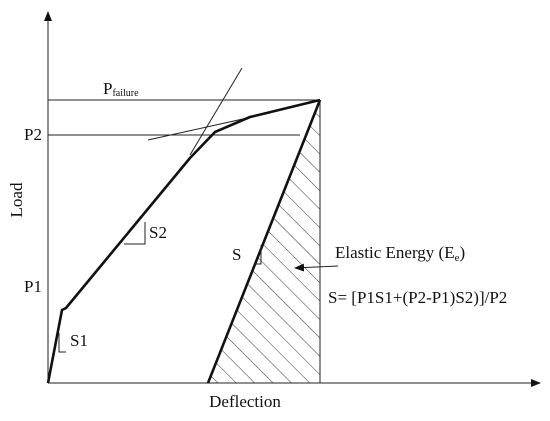 The image size is (550, 421). What do you see at coordinates (462, 252) in the screenshot?
I see `elastic-energy-close: )` at bounding box center [462, 252].